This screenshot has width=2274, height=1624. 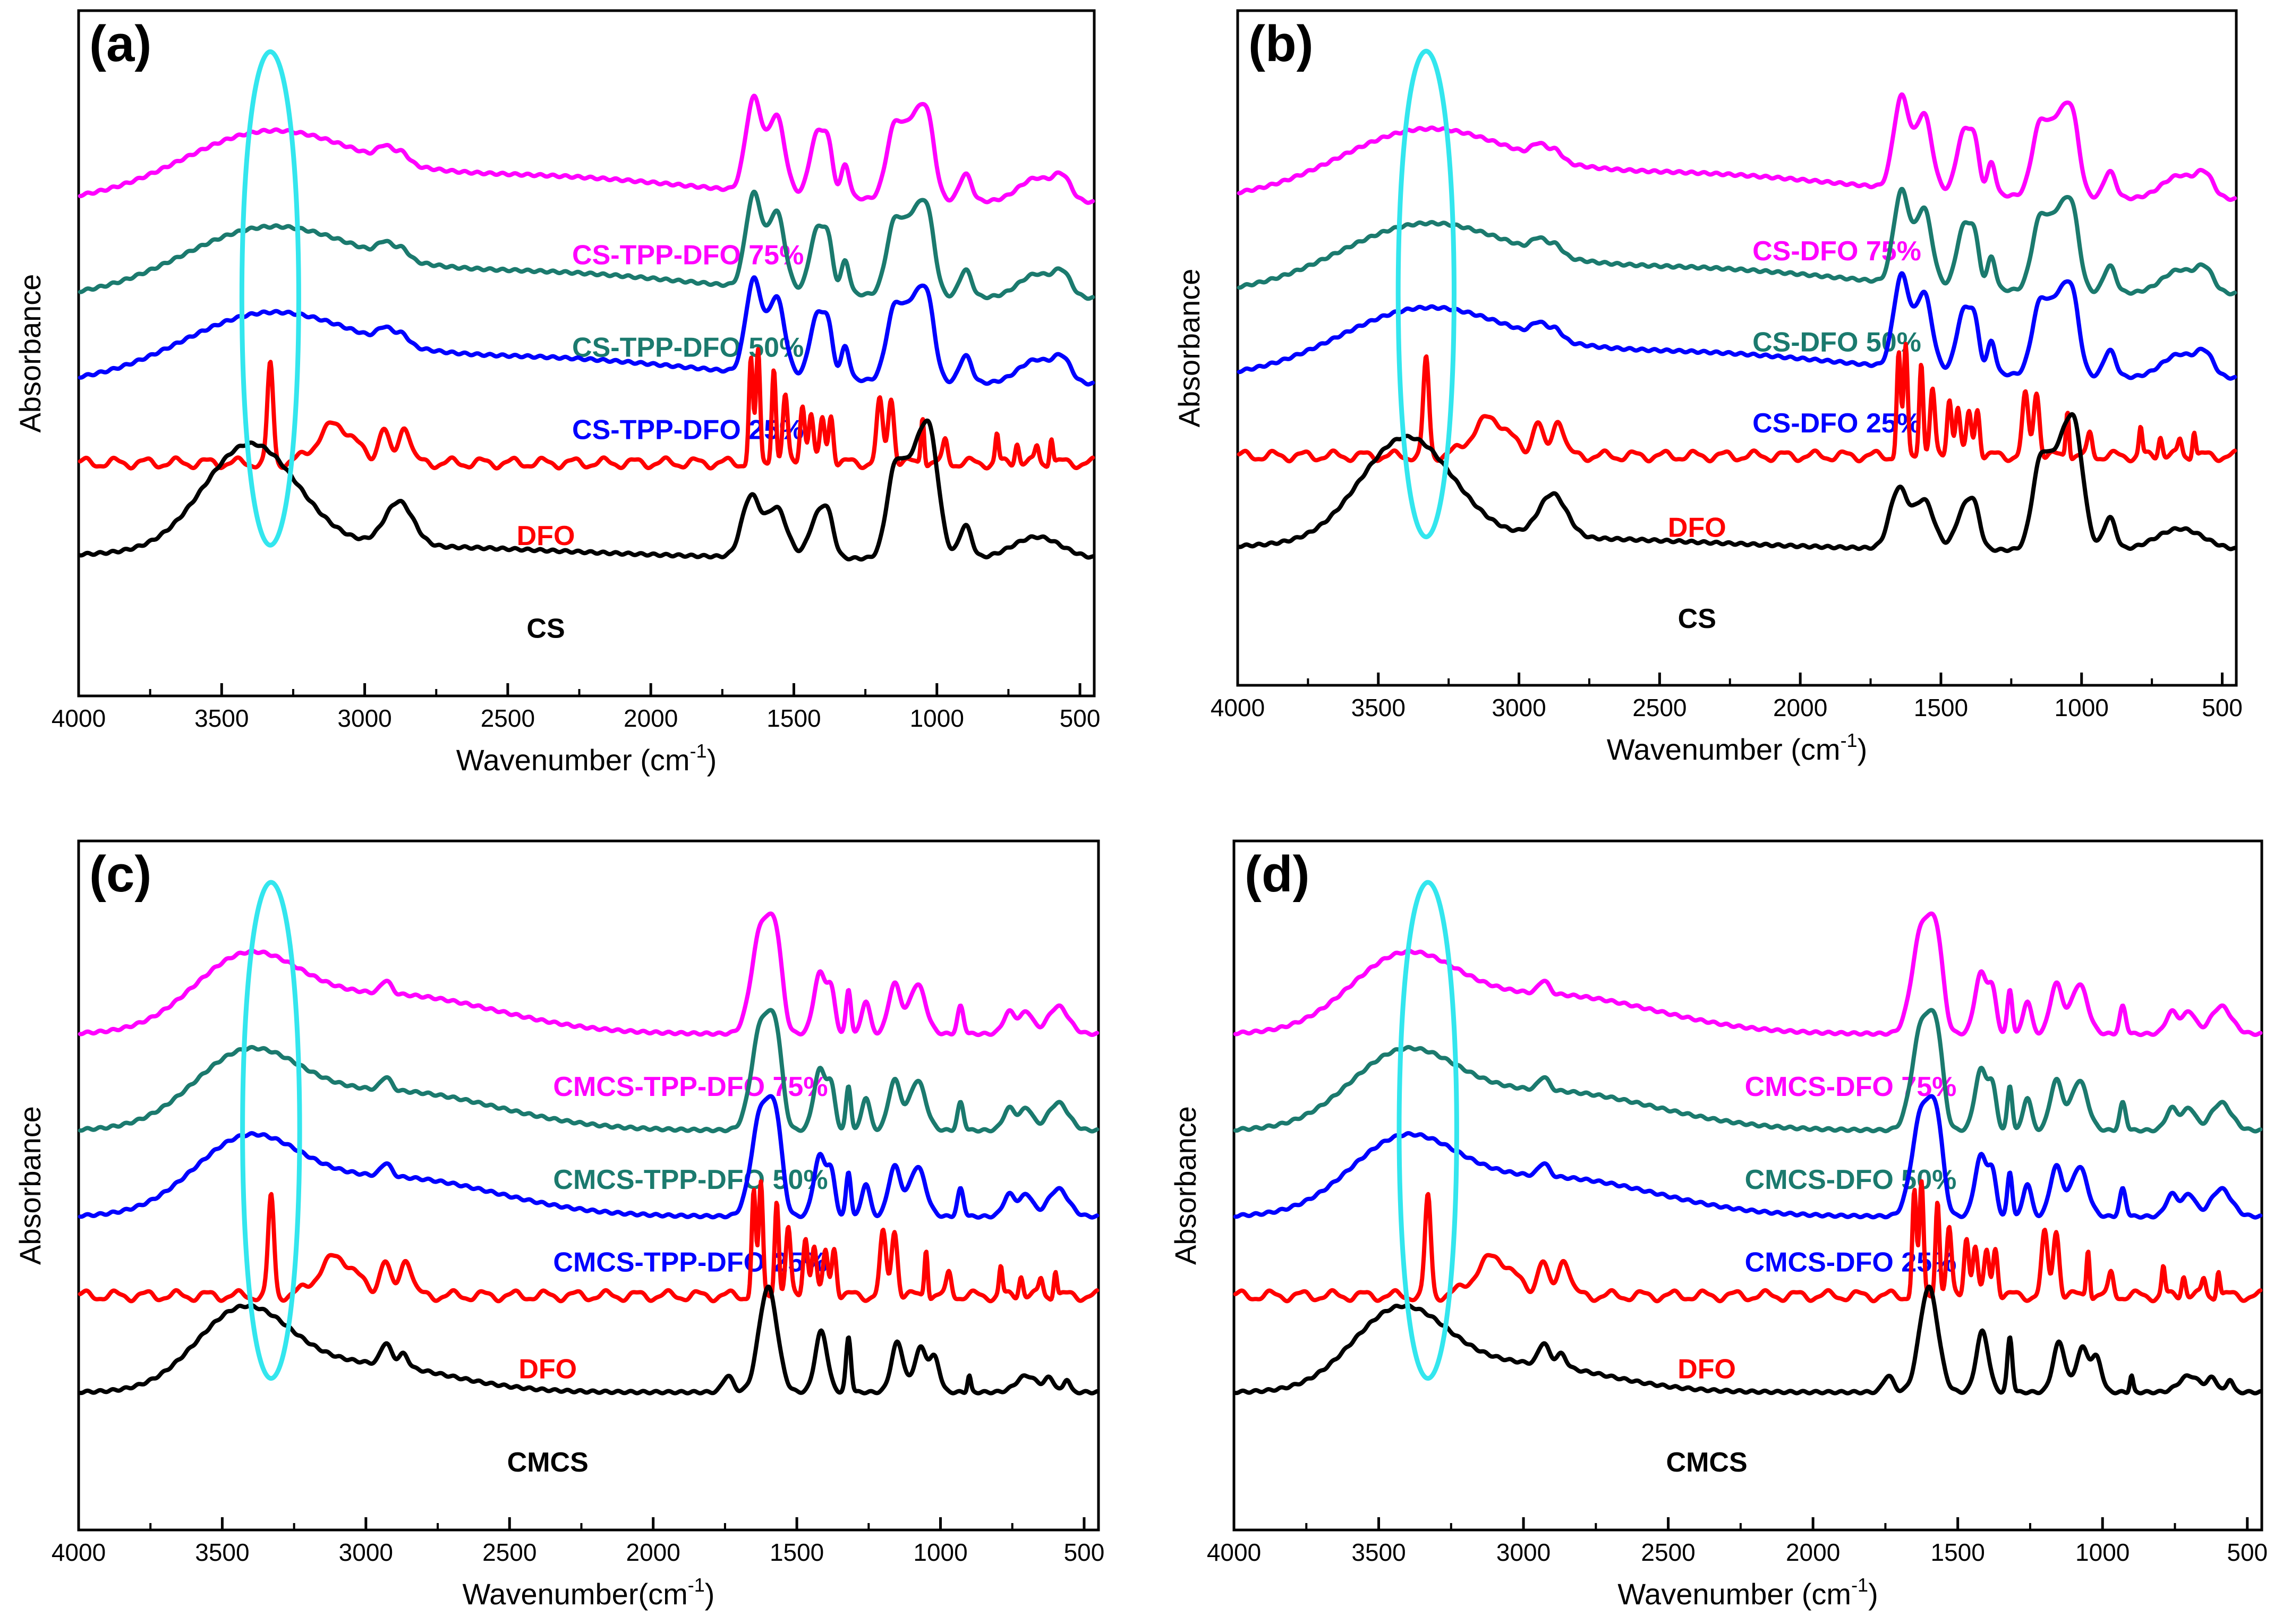 What do you see at coordinates (120, 43) in the screenshot?
I see `panel-label: (a)` at bounding box center [120, 43].